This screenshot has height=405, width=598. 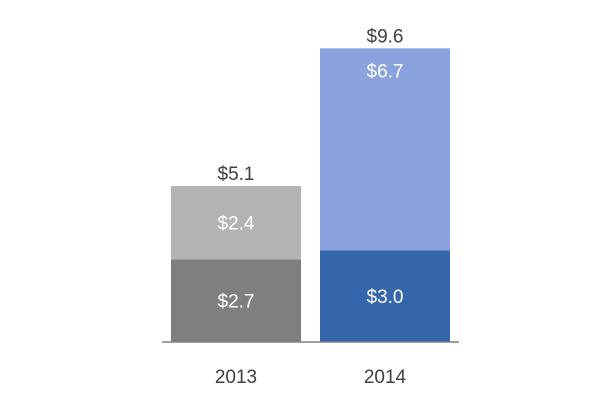 What do you see at coordinates (236, 377) in the screenshot?
I see `x-tick-label-2013: 2013` at bounding box center [236, 377].